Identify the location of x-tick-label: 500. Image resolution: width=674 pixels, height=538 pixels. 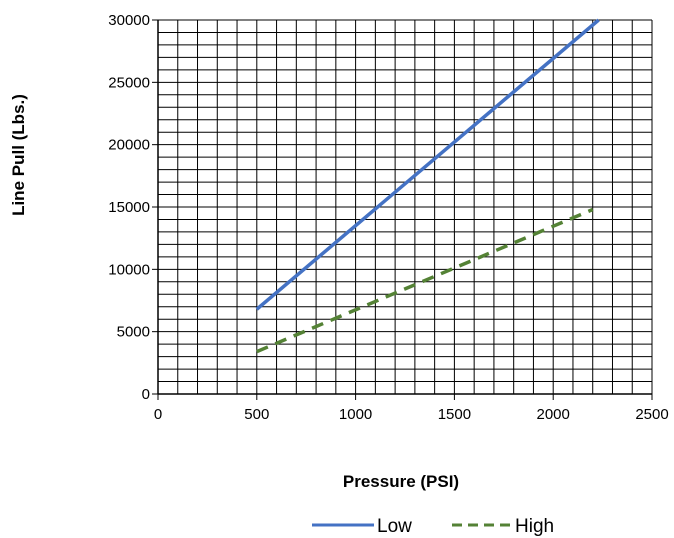
(256, 414).